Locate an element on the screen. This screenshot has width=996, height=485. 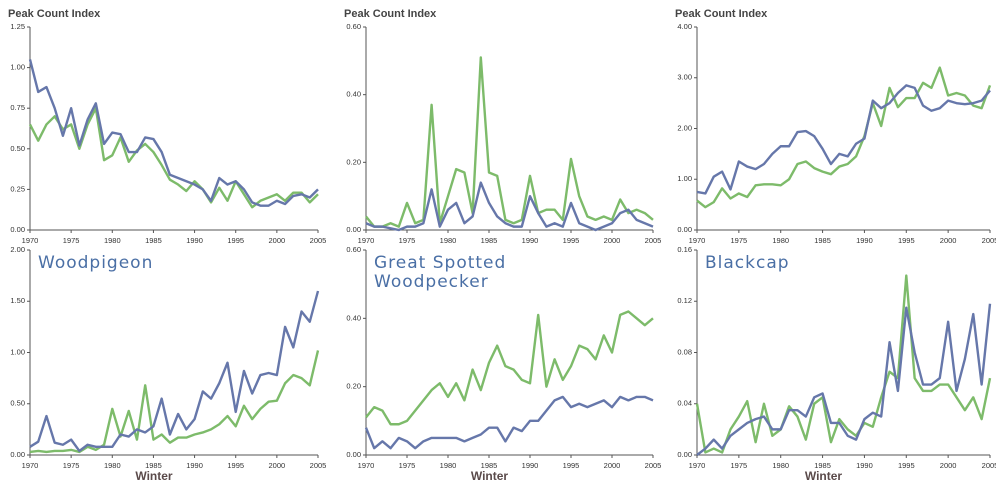
y-tick-label: 1.25 is located at coordinates (17, 26).